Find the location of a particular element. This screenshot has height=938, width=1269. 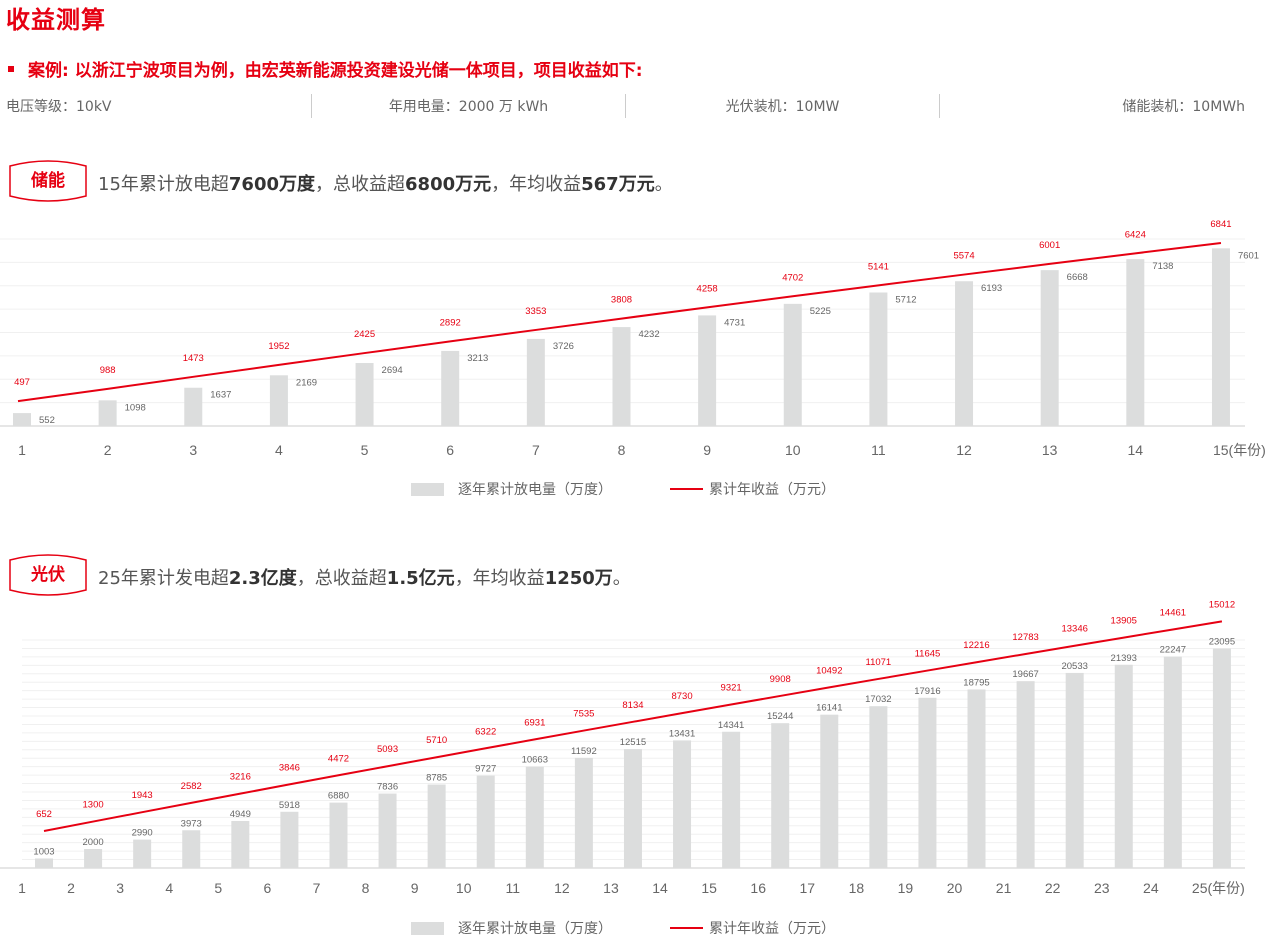

x-tick-label: 10 is located at coordinates (464, 888).